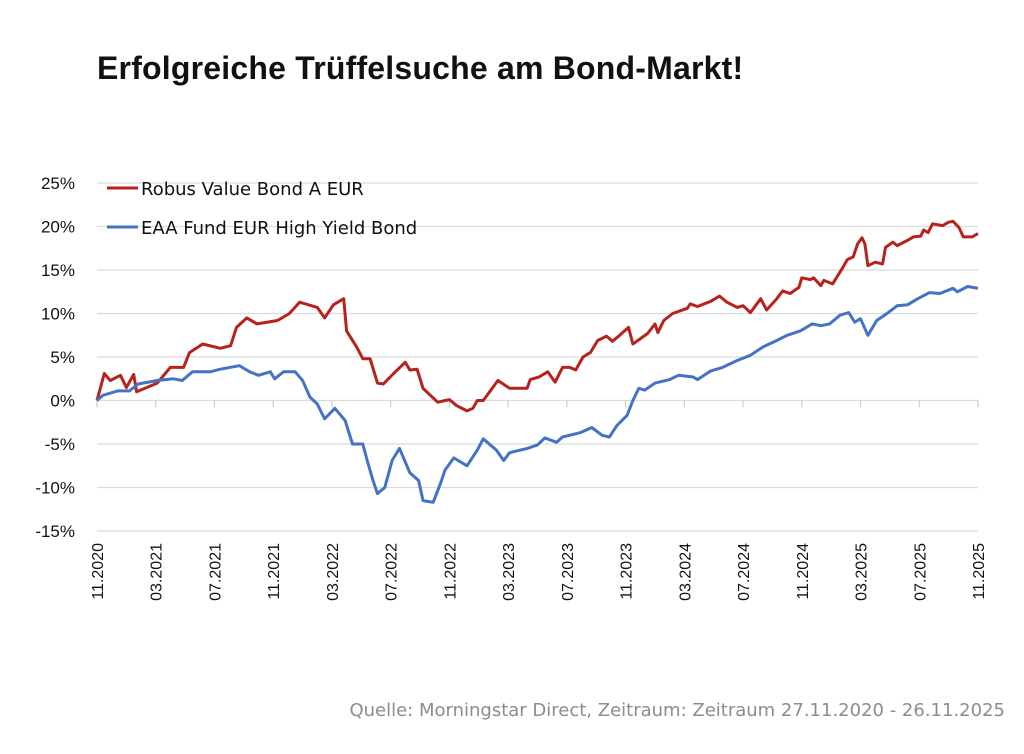 The height and width of the screenshot is (754, 1024). What do you see at coordinates (60, 444) in the screenshot?
I see `y-tick-label: -5%` at bounding box center [60, 444].